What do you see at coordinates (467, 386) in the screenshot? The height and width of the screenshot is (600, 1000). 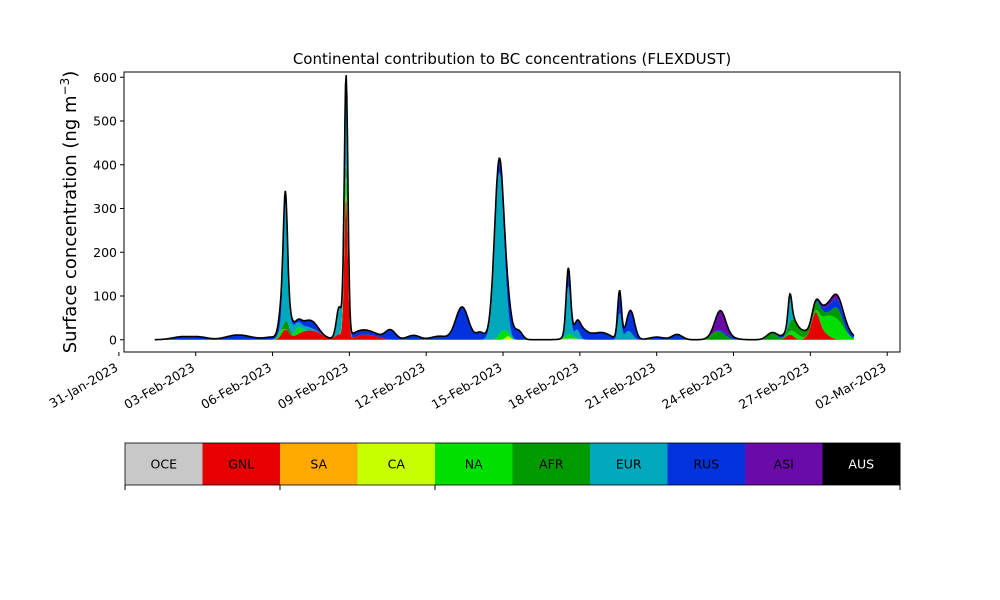 I see `x-tick-label: 15-Feb-2023` at bounding box center [467, 386].